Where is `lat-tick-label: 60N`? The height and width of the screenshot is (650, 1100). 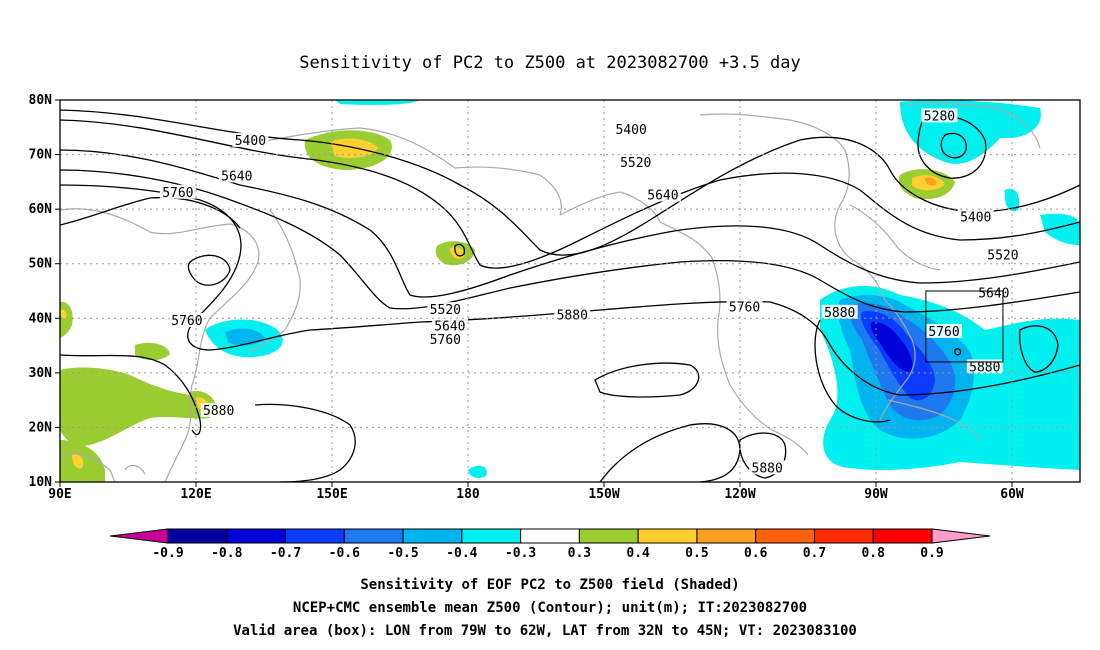 lat-tick-label: 60N is located at coordinates (41, 209).